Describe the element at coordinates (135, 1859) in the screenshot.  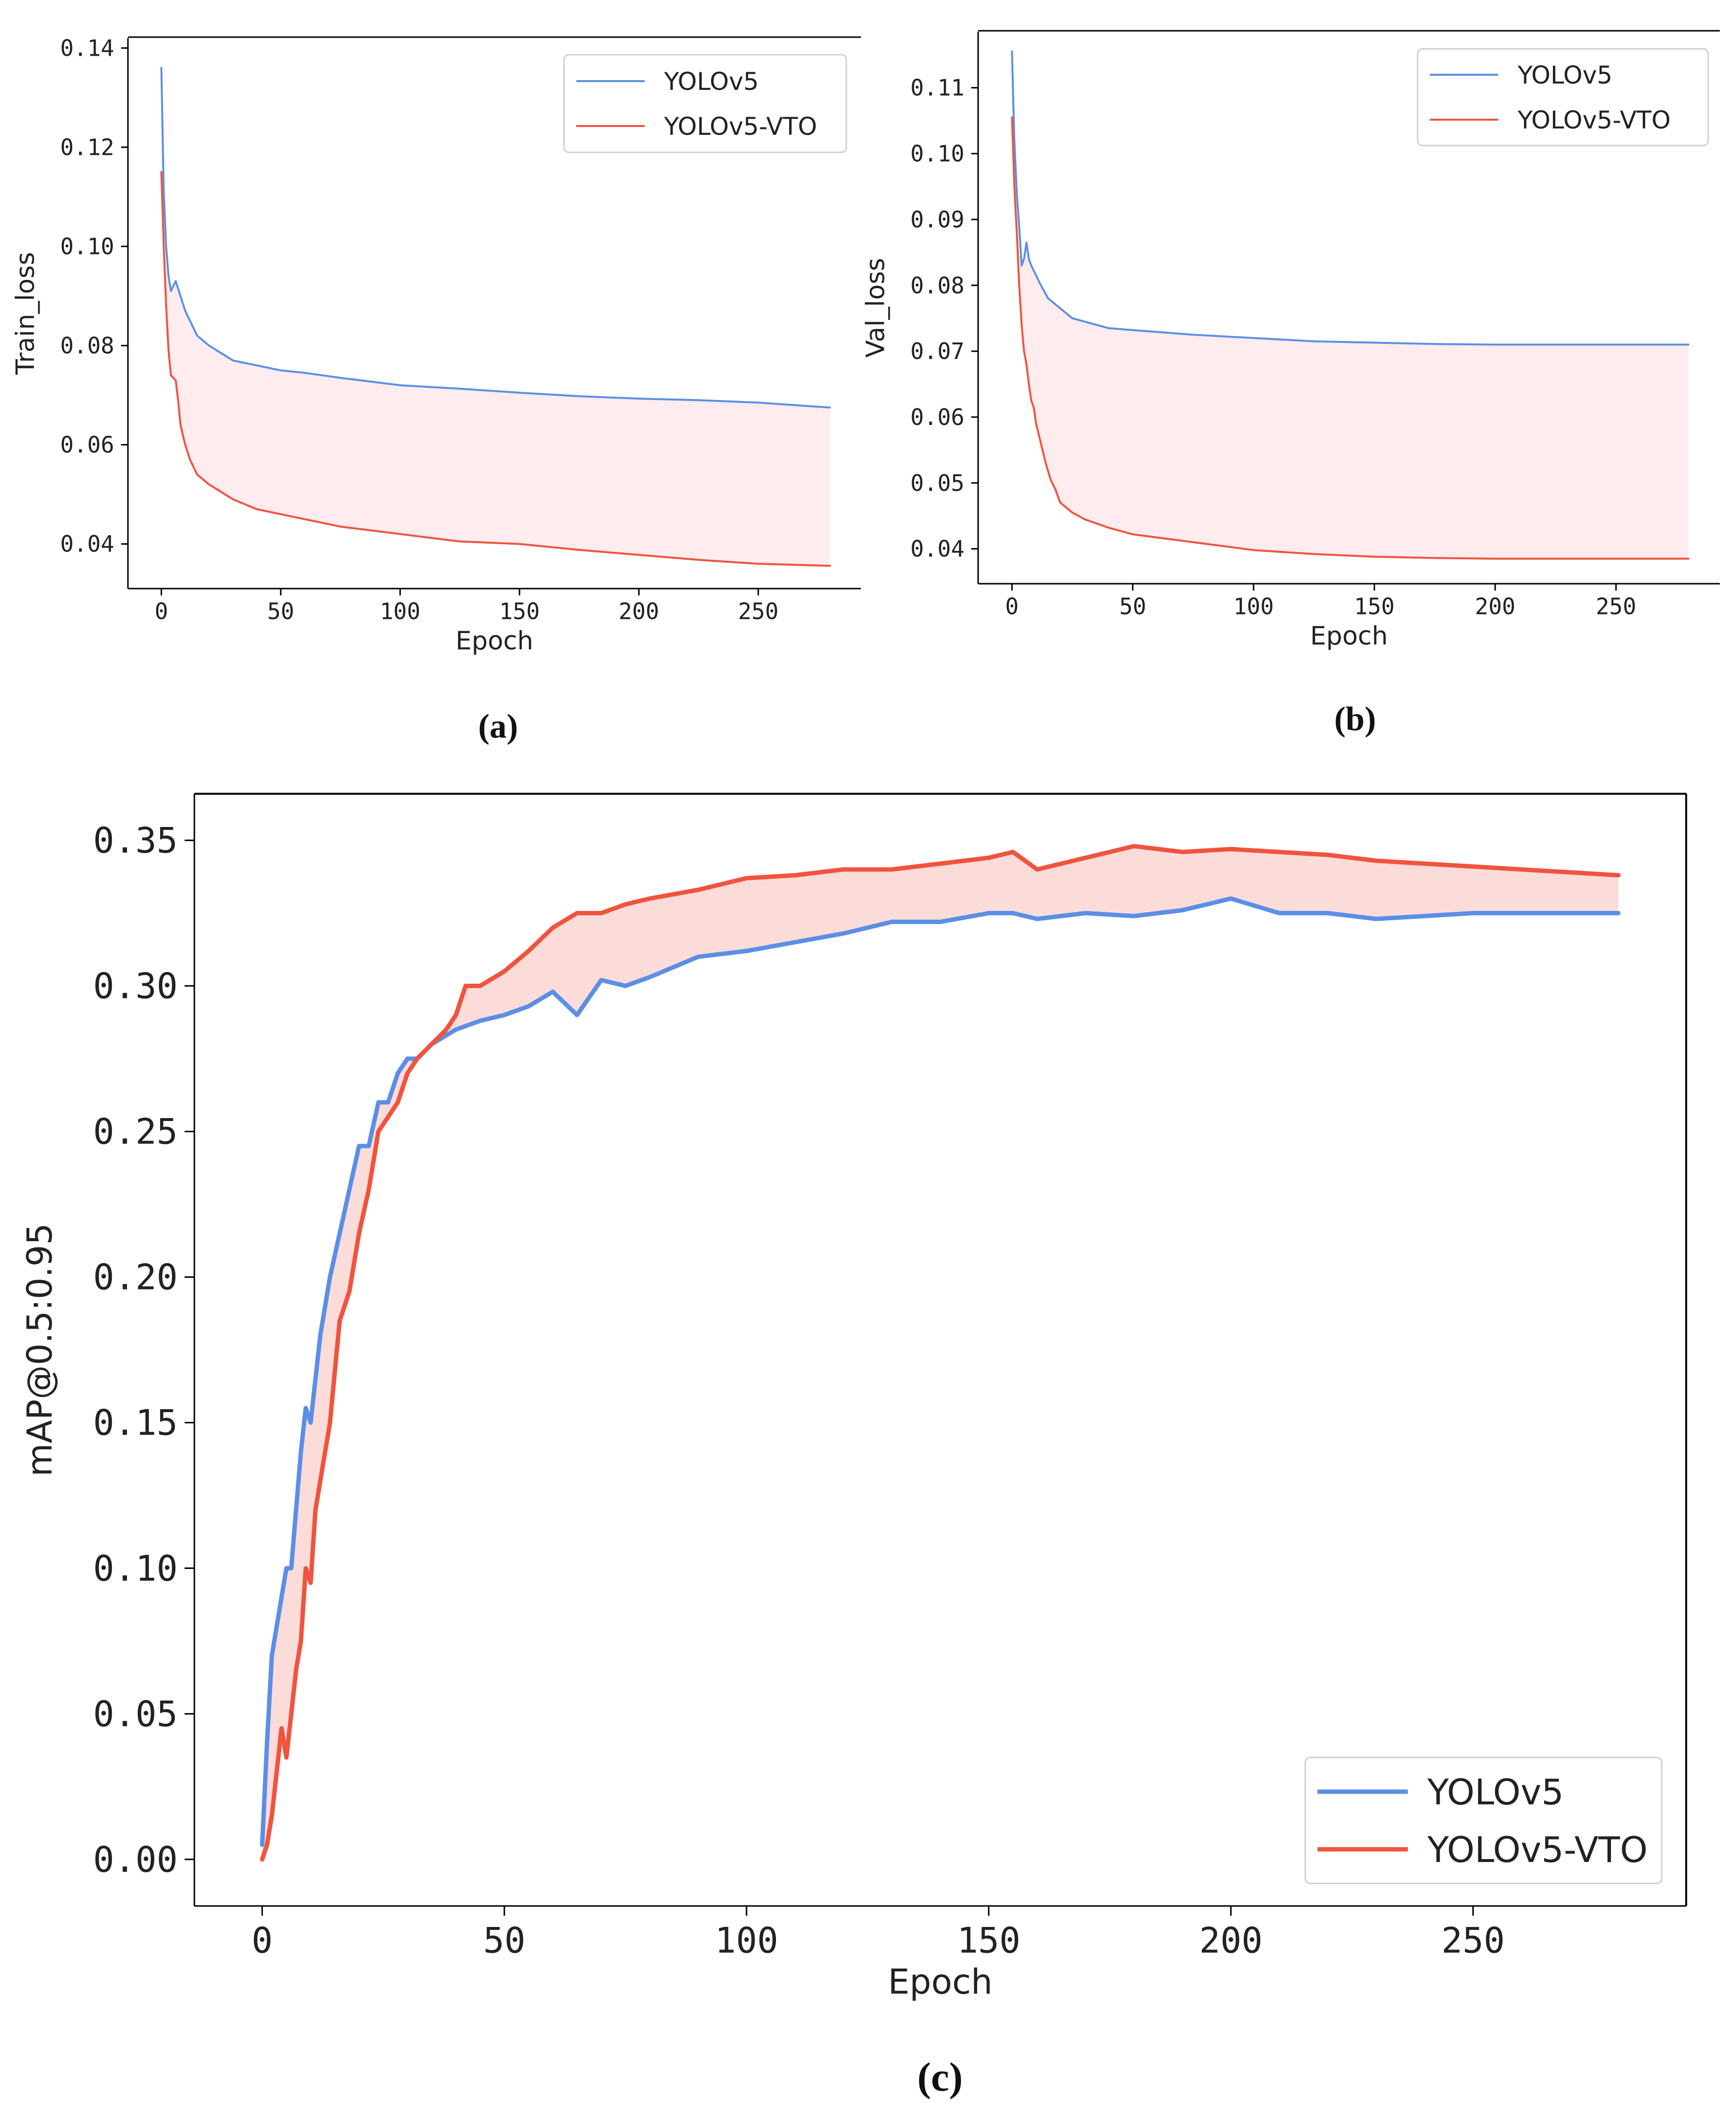
I see `y-tick-label: 0.00` at that location.